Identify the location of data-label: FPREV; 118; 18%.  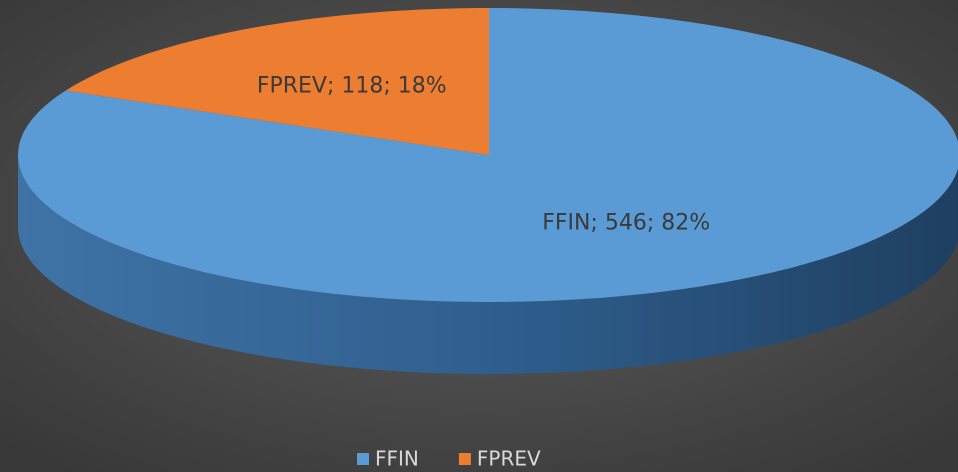
(352, 85).